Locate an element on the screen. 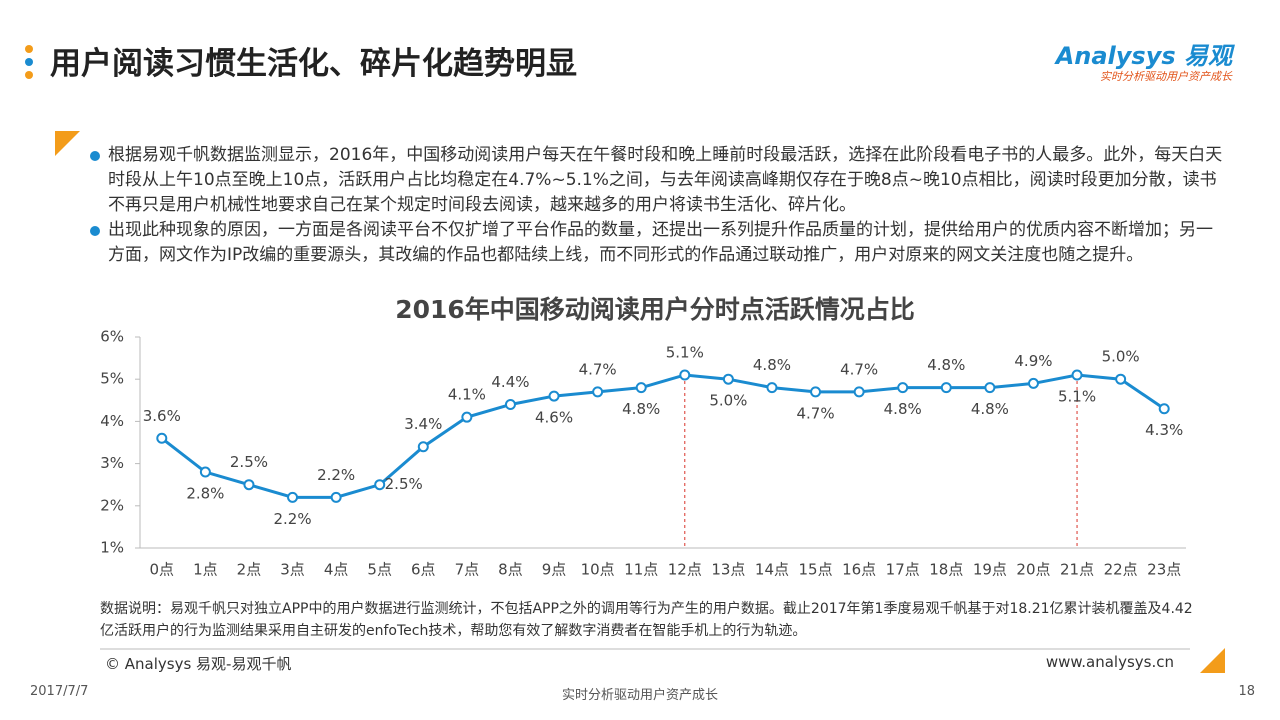 Image resolution: width=1280 pixels, height=720 pixels. footer-center: 实时分析驱动用户资产成长 is located at coordinates (639, 695).